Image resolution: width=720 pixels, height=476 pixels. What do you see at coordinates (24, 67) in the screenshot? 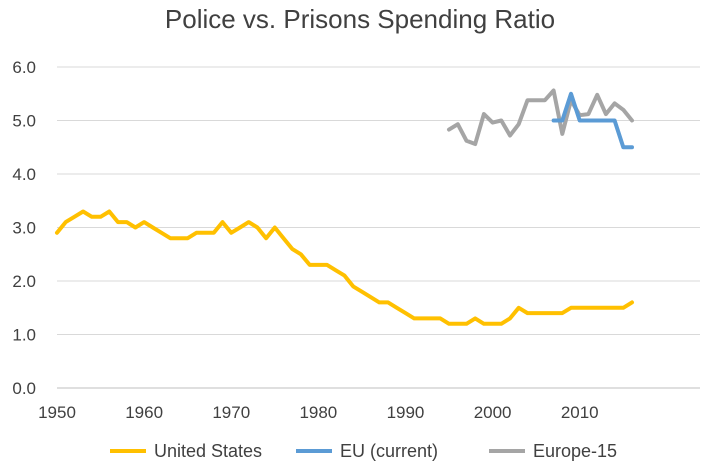
I see `y-tick-label: 6.0` at bounding box center [24, 67].